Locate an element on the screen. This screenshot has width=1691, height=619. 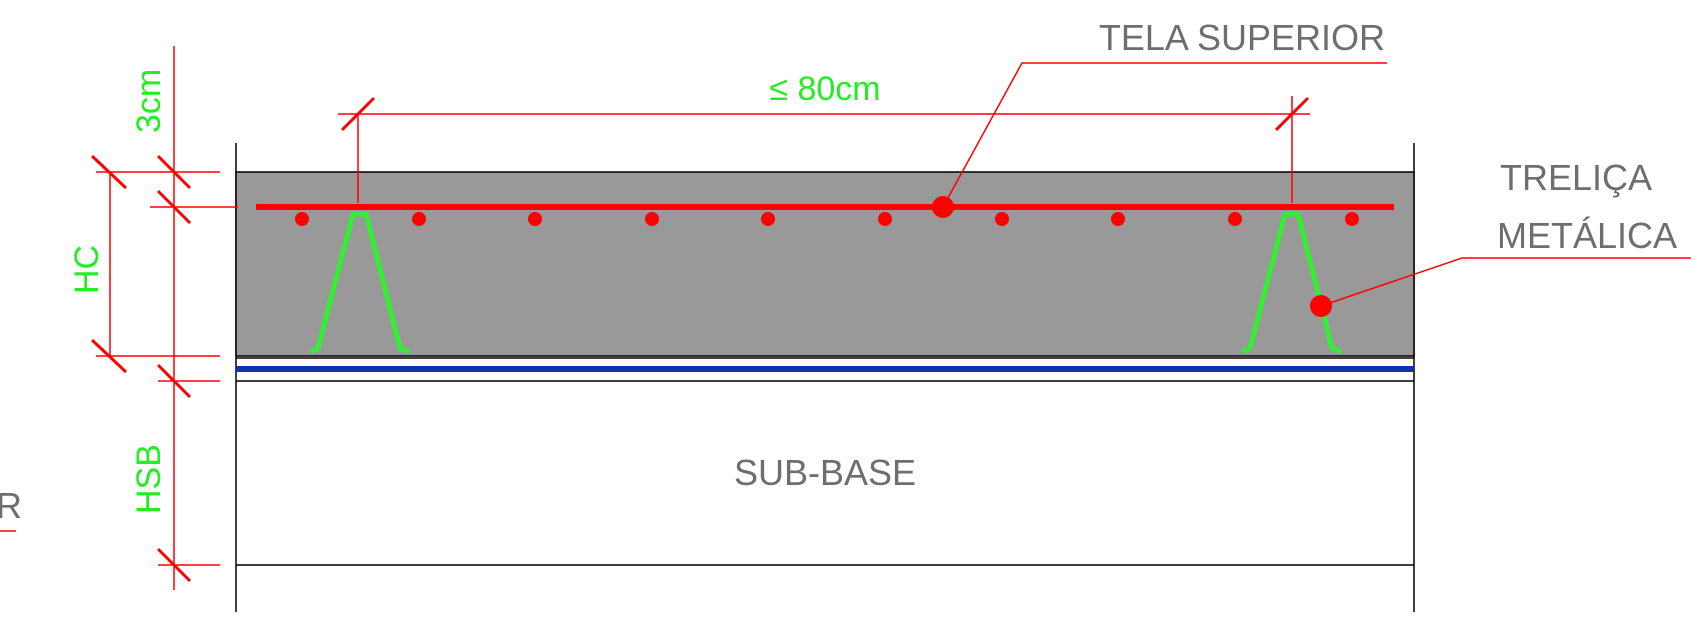
truss-right is located at coordinates (1292, 283).